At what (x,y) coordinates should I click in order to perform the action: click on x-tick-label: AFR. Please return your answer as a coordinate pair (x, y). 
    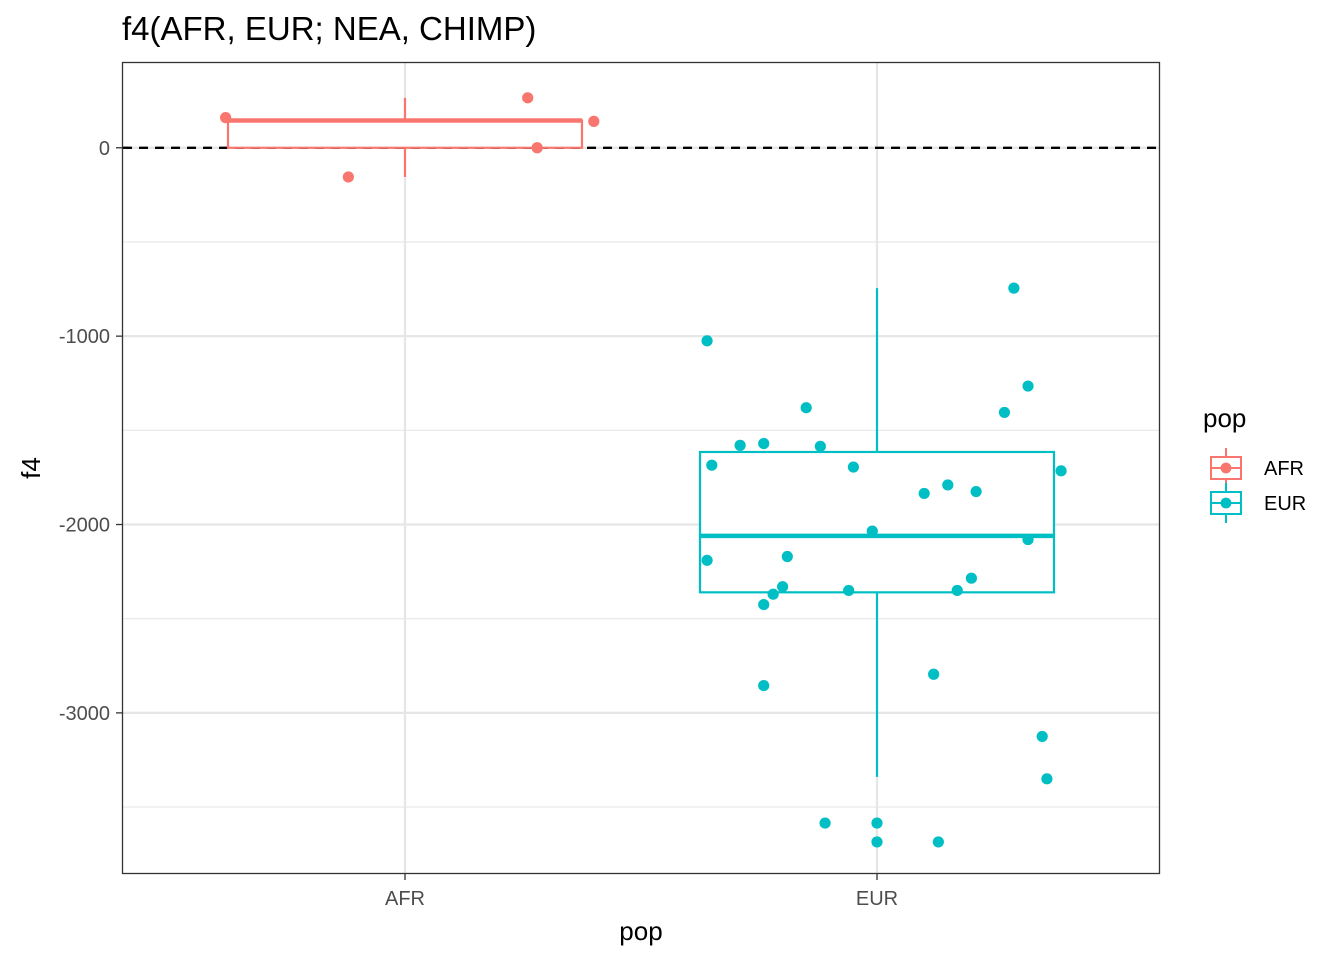
    Looking at the image, I should click on (405, 899).